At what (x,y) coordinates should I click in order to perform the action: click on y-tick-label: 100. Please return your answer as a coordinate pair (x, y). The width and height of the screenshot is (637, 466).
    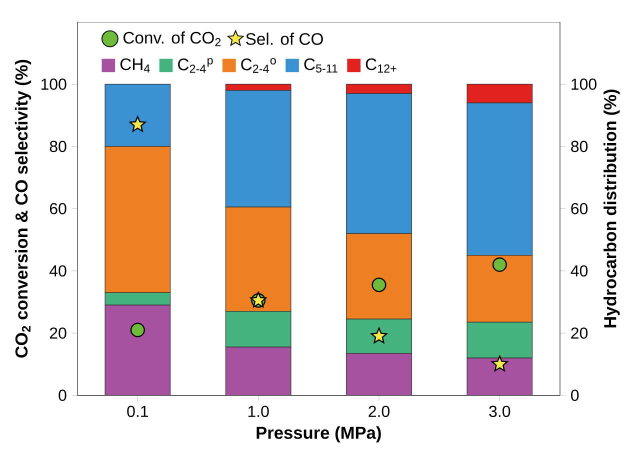
    Looking at the image, I should click on (53, 84).